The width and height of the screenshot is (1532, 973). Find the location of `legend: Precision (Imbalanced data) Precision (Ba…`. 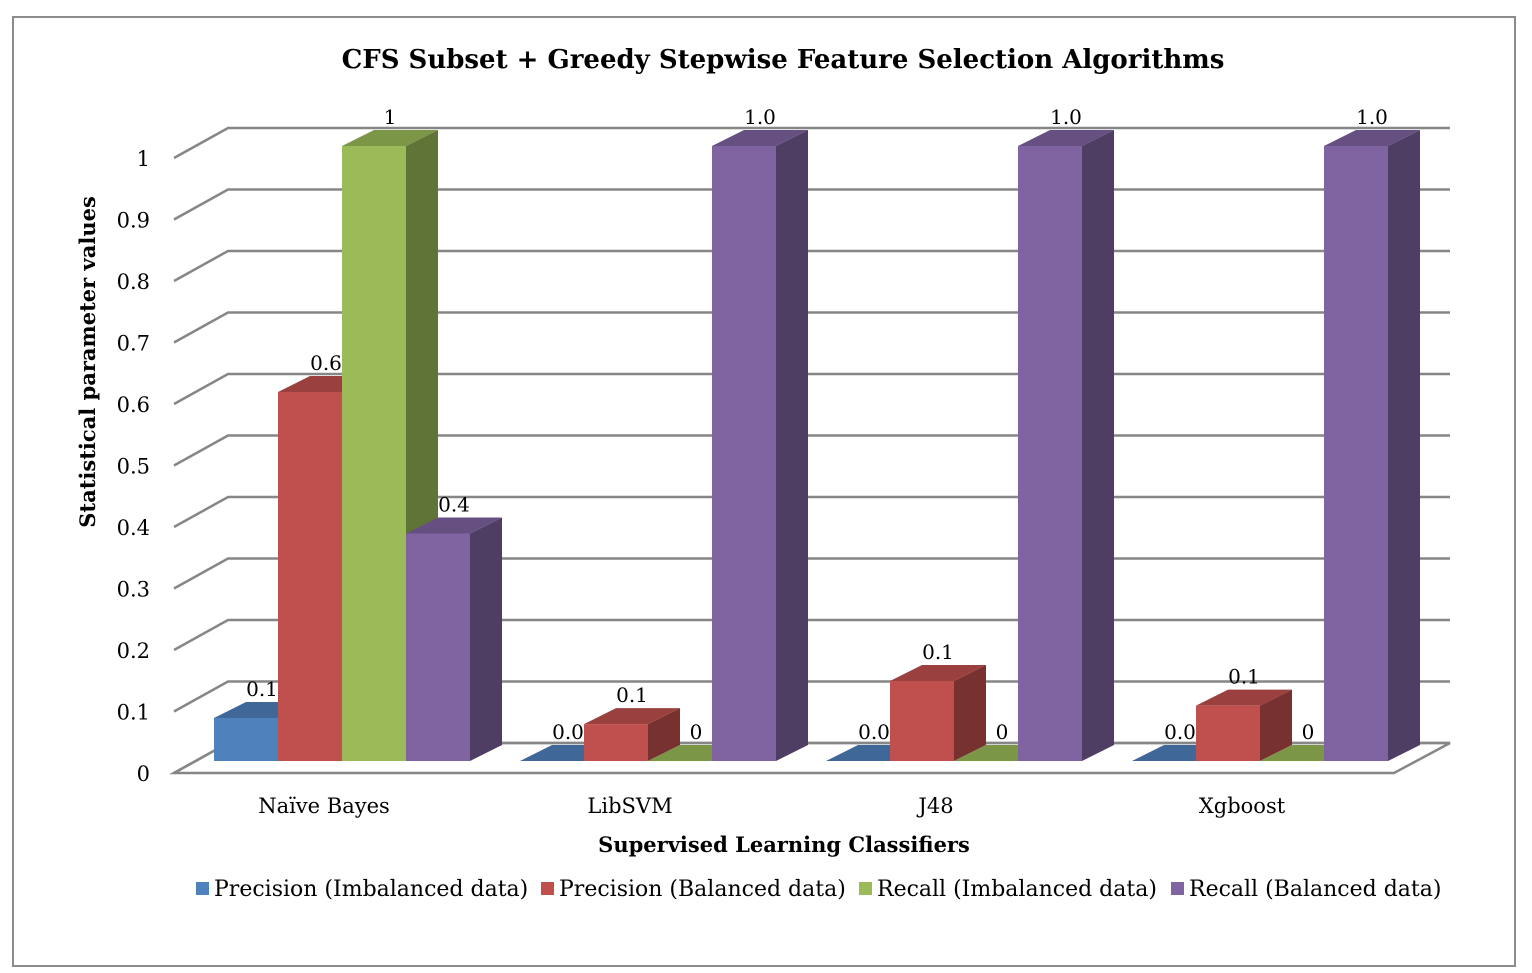

legend: Precision (Imbalanced data) Precision (Ba… is located at coordinates (818, 889).